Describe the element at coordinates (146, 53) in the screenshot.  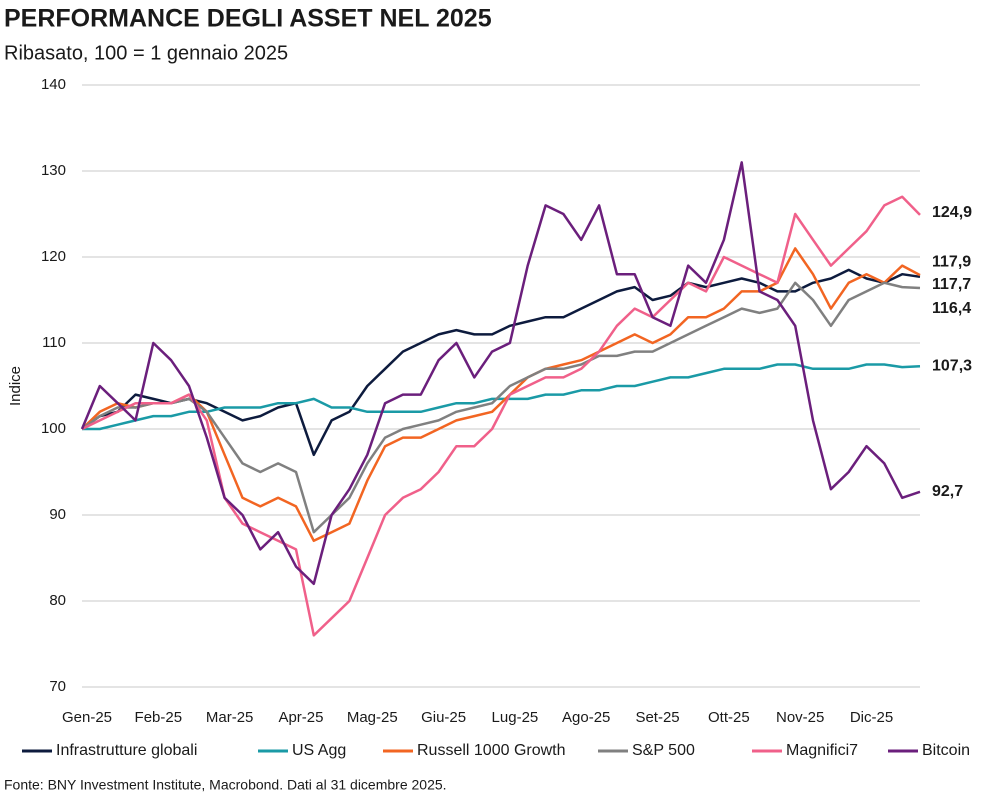
I see `chart-subtitle: Ribasato, 100 = 1 gennaio 2025` at that location.